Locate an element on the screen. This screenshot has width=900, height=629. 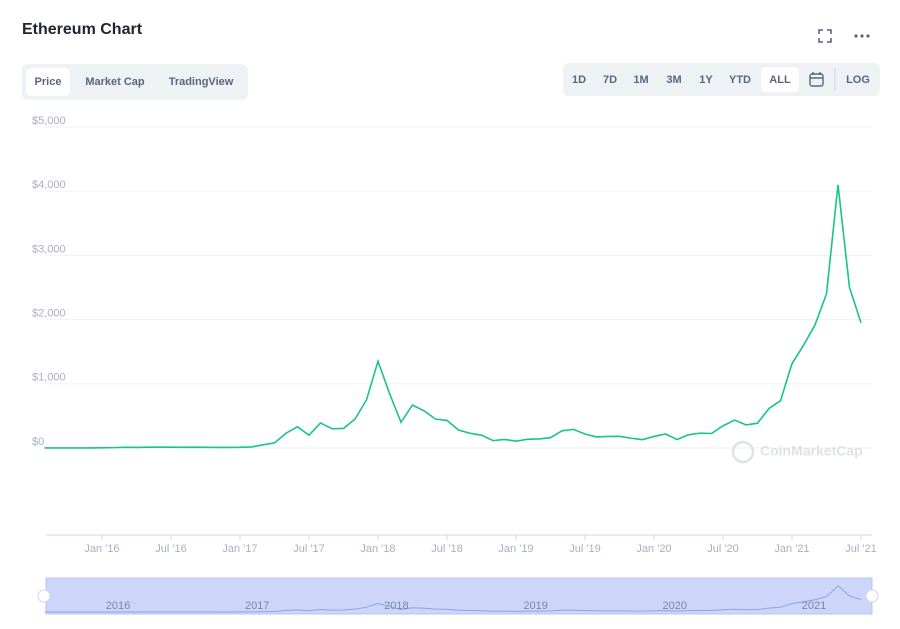
navigator-year: 2019 is located at coordinates (535, 606).